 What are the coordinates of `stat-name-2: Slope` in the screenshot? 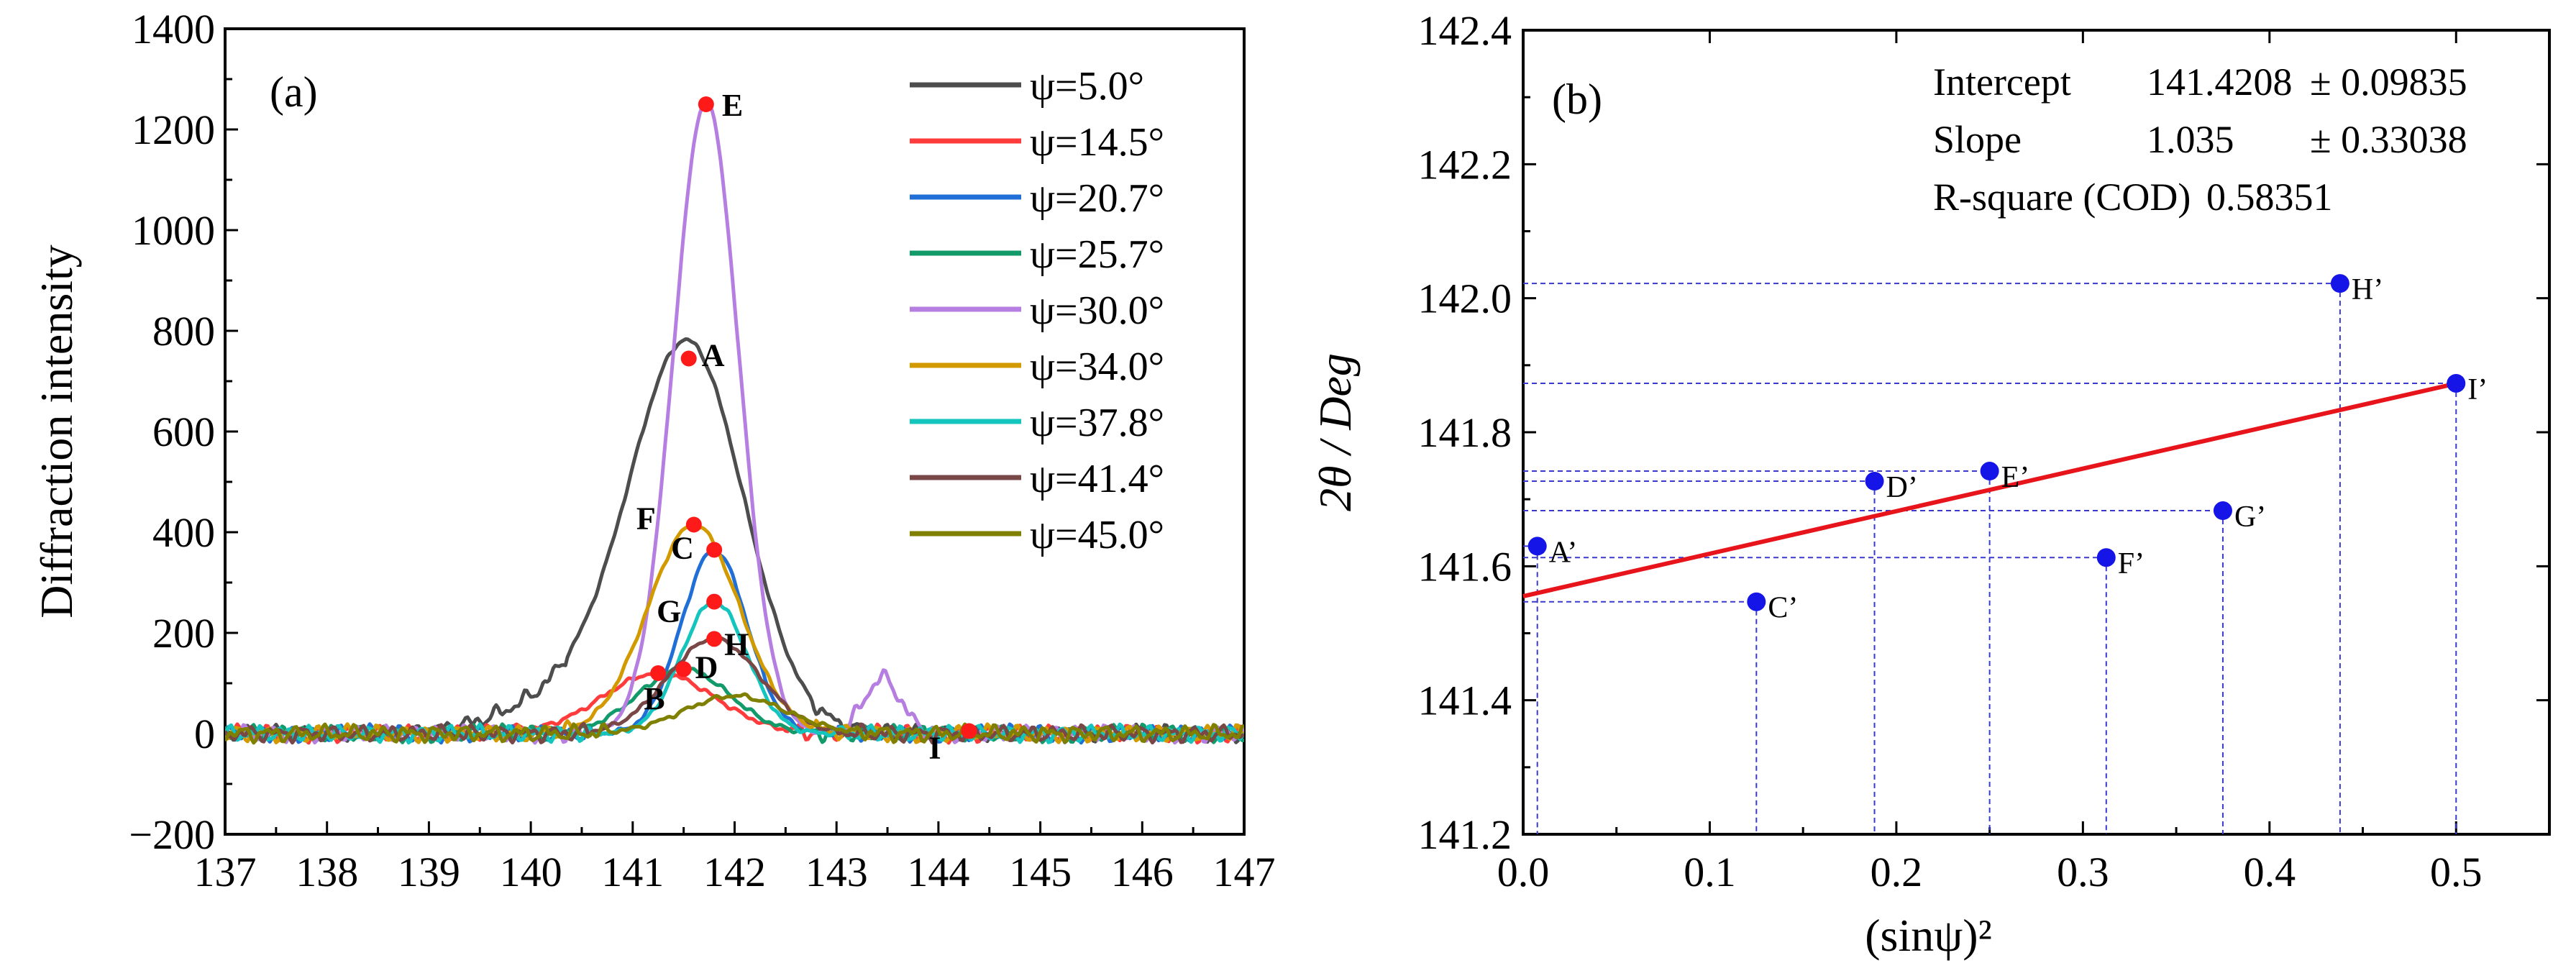 It's located at (1977, 139).